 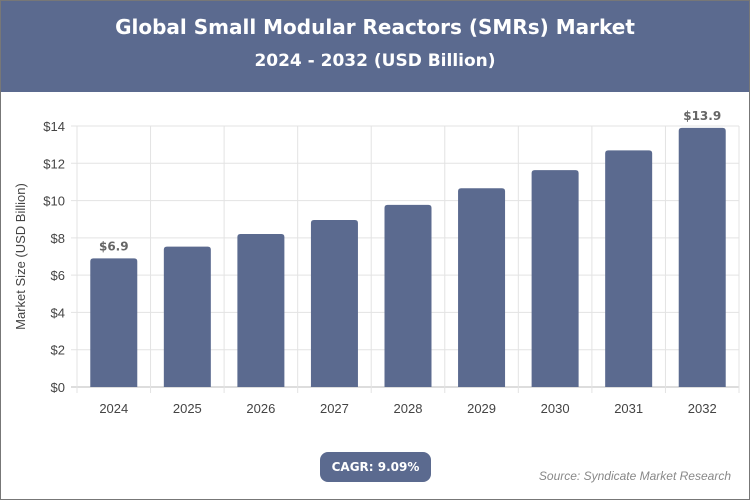 I want to click on y-axis-label: Market Size (USD Billion), so click(x=20, y=256).